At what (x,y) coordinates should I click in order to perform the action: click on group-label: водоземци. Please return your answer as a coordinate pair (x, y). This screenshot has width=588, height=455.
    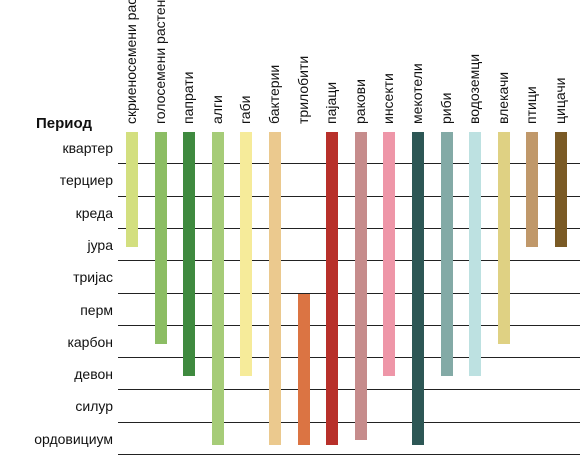
    Looking at the image, I should click on (474, 88).